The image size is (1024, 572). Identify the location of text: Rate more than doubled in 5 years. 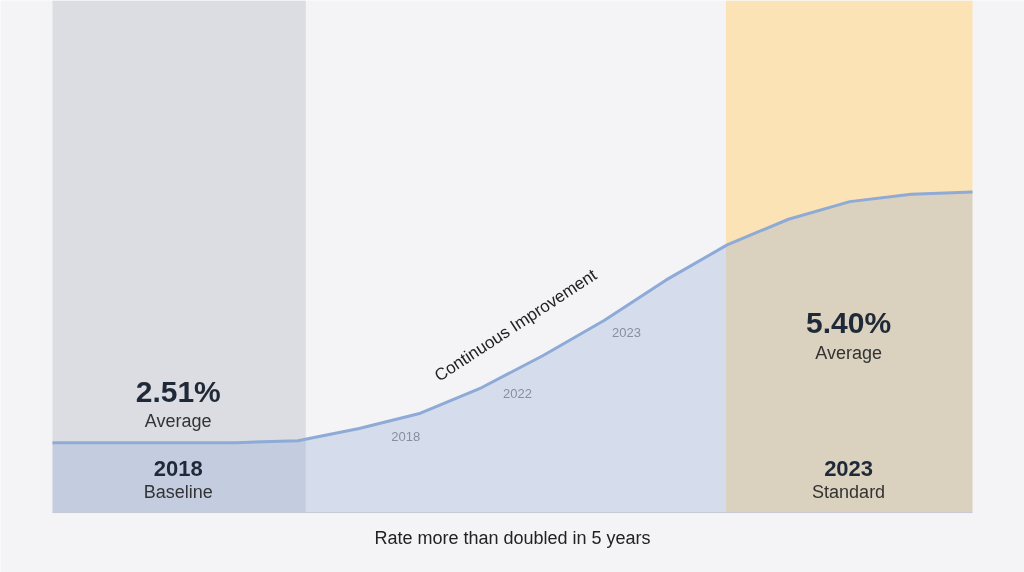
(512, 537).